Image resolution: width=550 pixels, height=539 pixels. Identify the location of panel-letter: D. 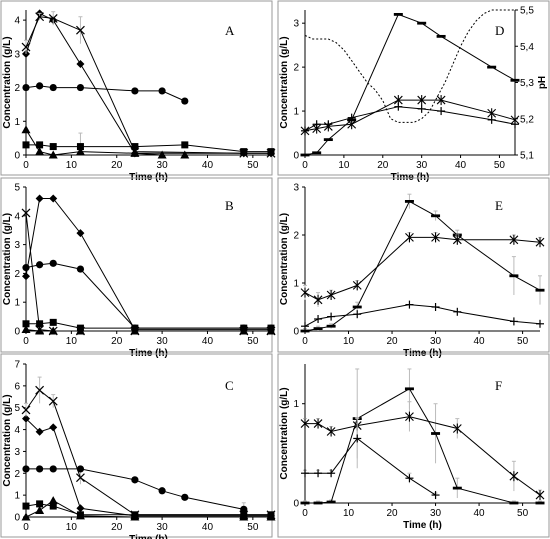
(499, 30).